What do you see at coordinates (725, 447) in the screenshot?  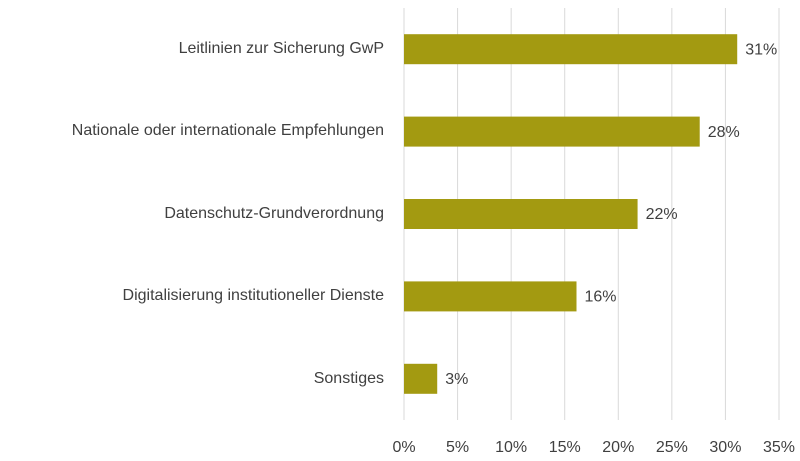 I see `x-tick-label: 30%` at bounding box center [725, 447].